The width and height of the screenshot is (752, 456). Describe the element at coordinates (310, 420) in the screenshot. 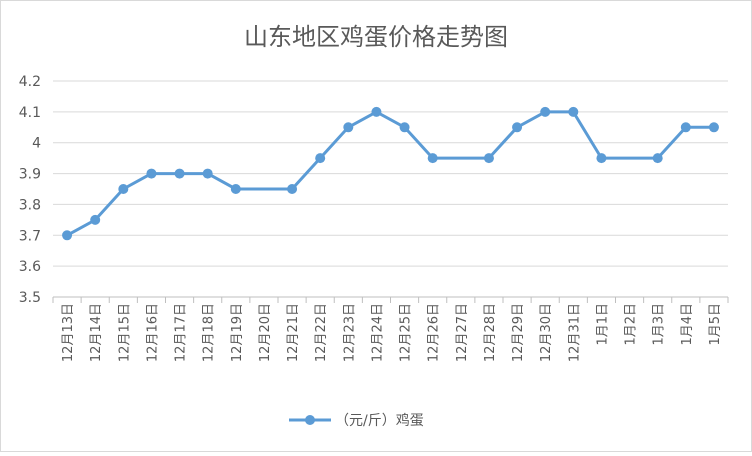

I see `legend-marker` at that location.